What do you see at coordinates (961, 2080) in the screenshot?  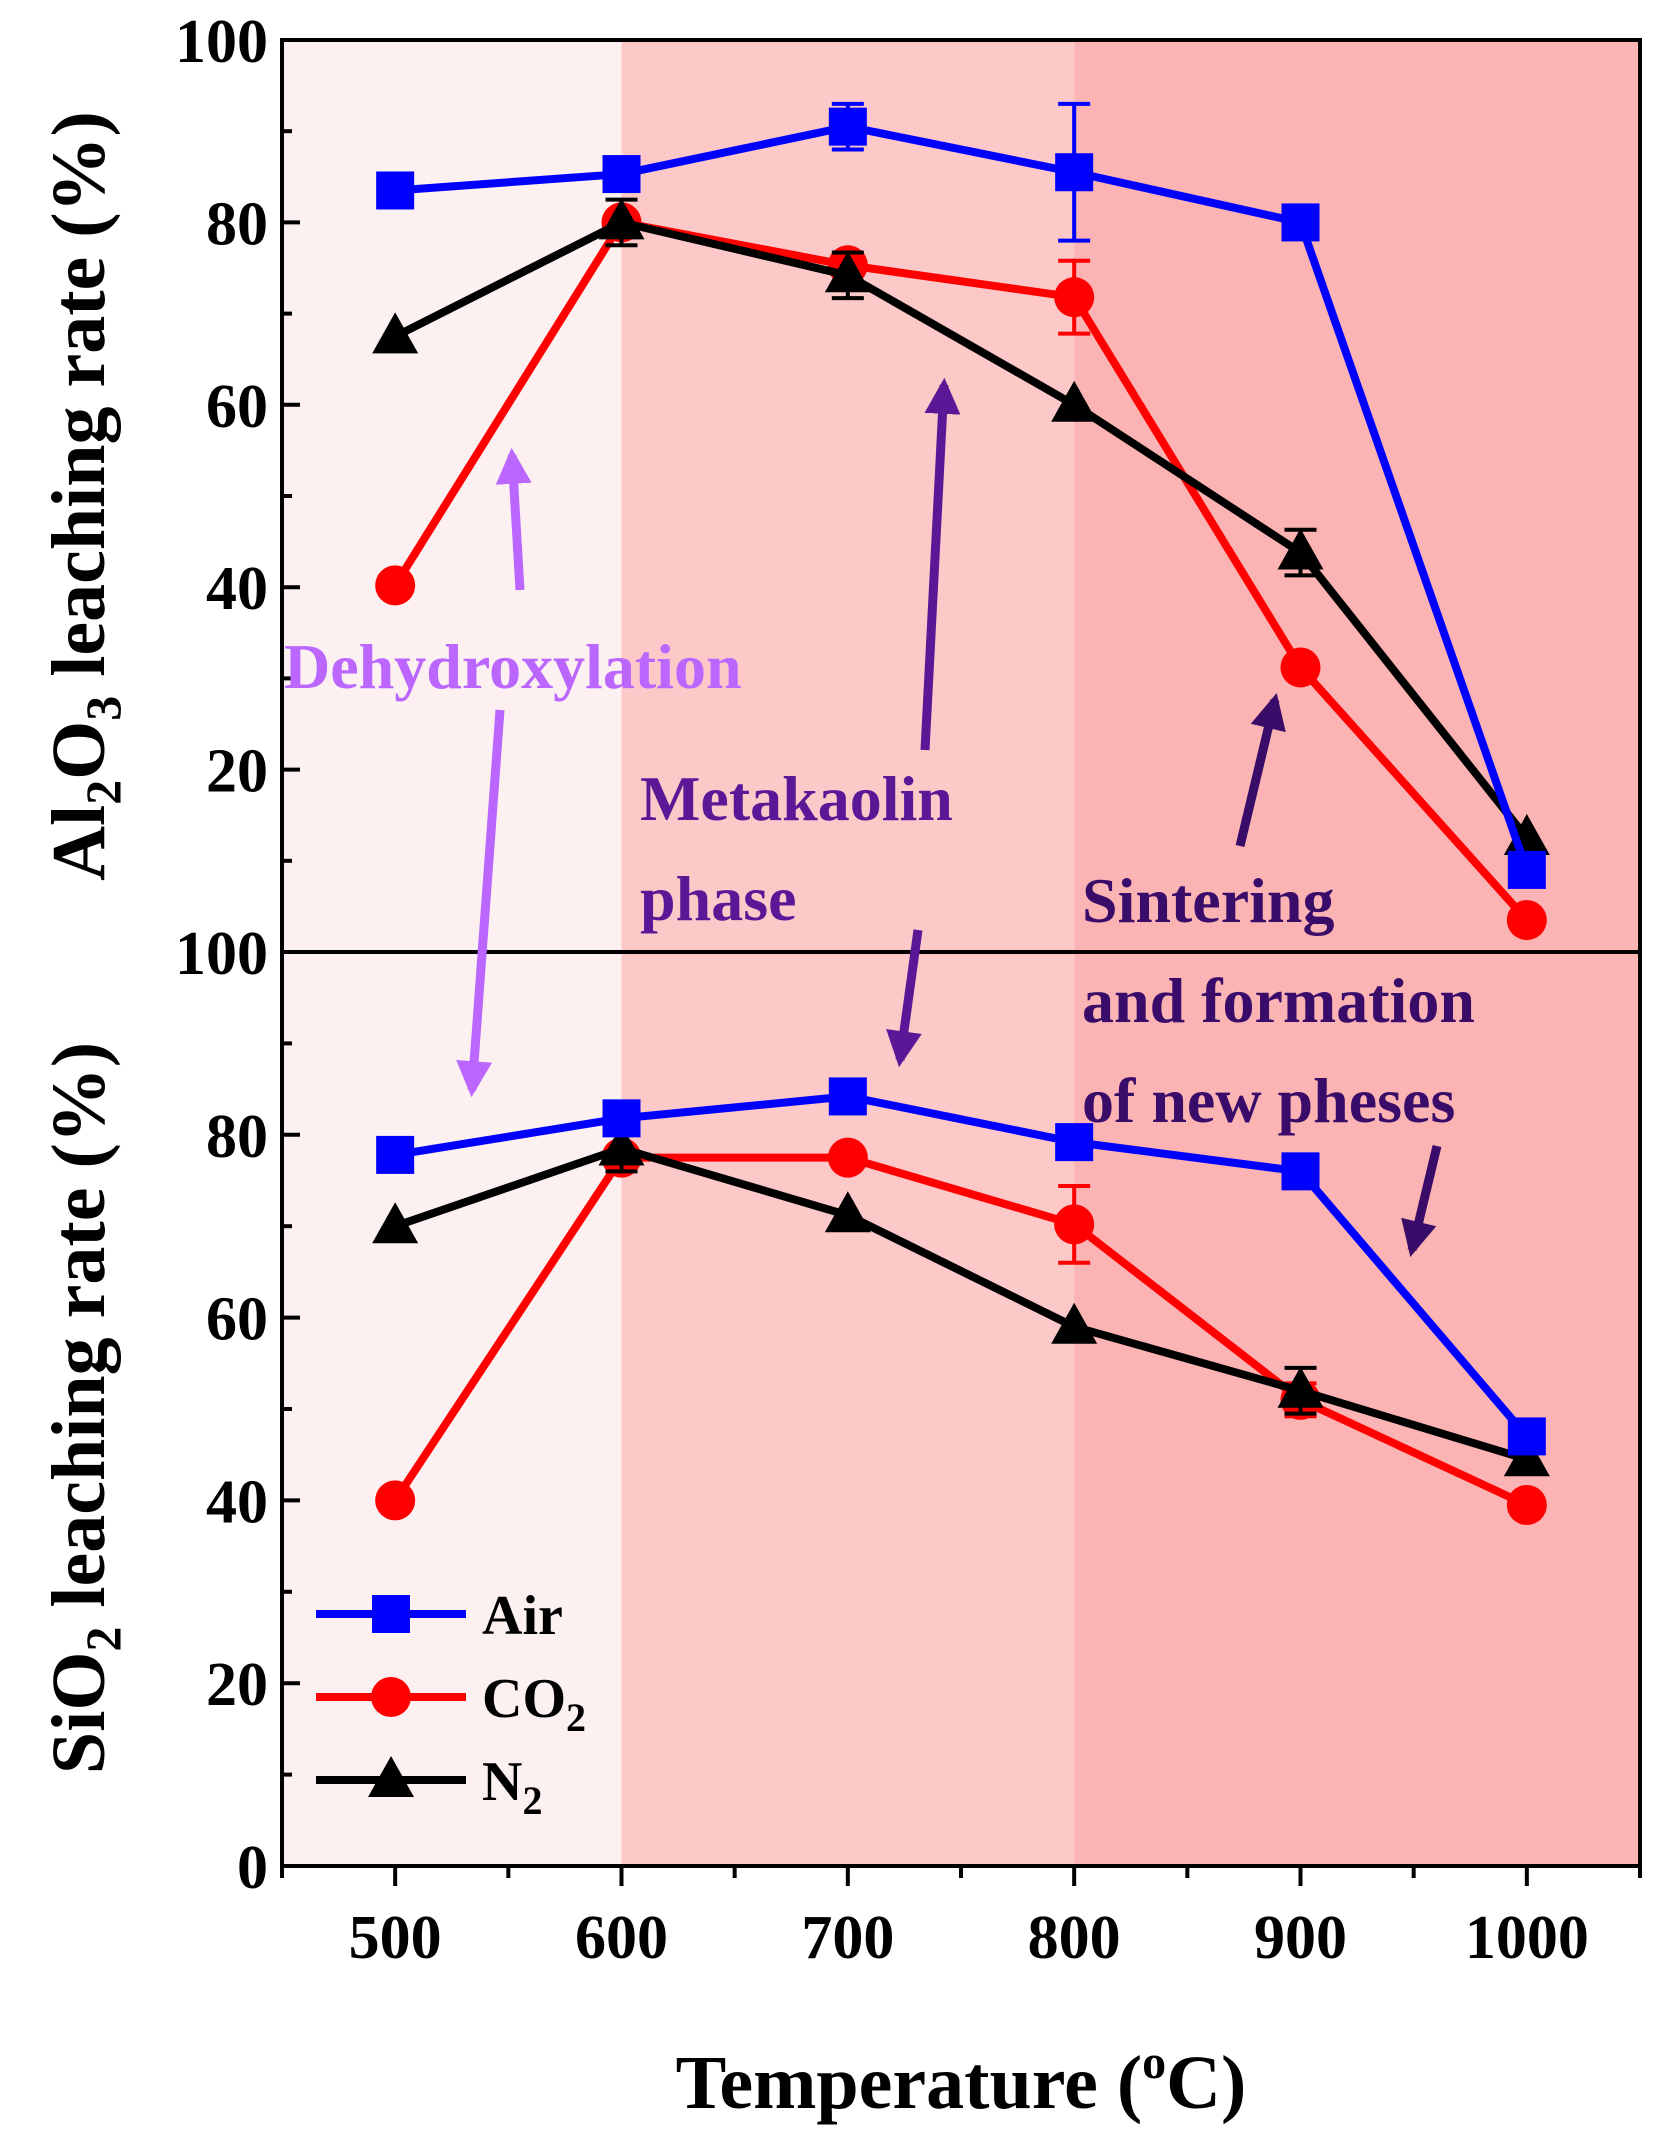 I see `x-axis-title: Temperature (oC)` at bounding box center [961, 2080].